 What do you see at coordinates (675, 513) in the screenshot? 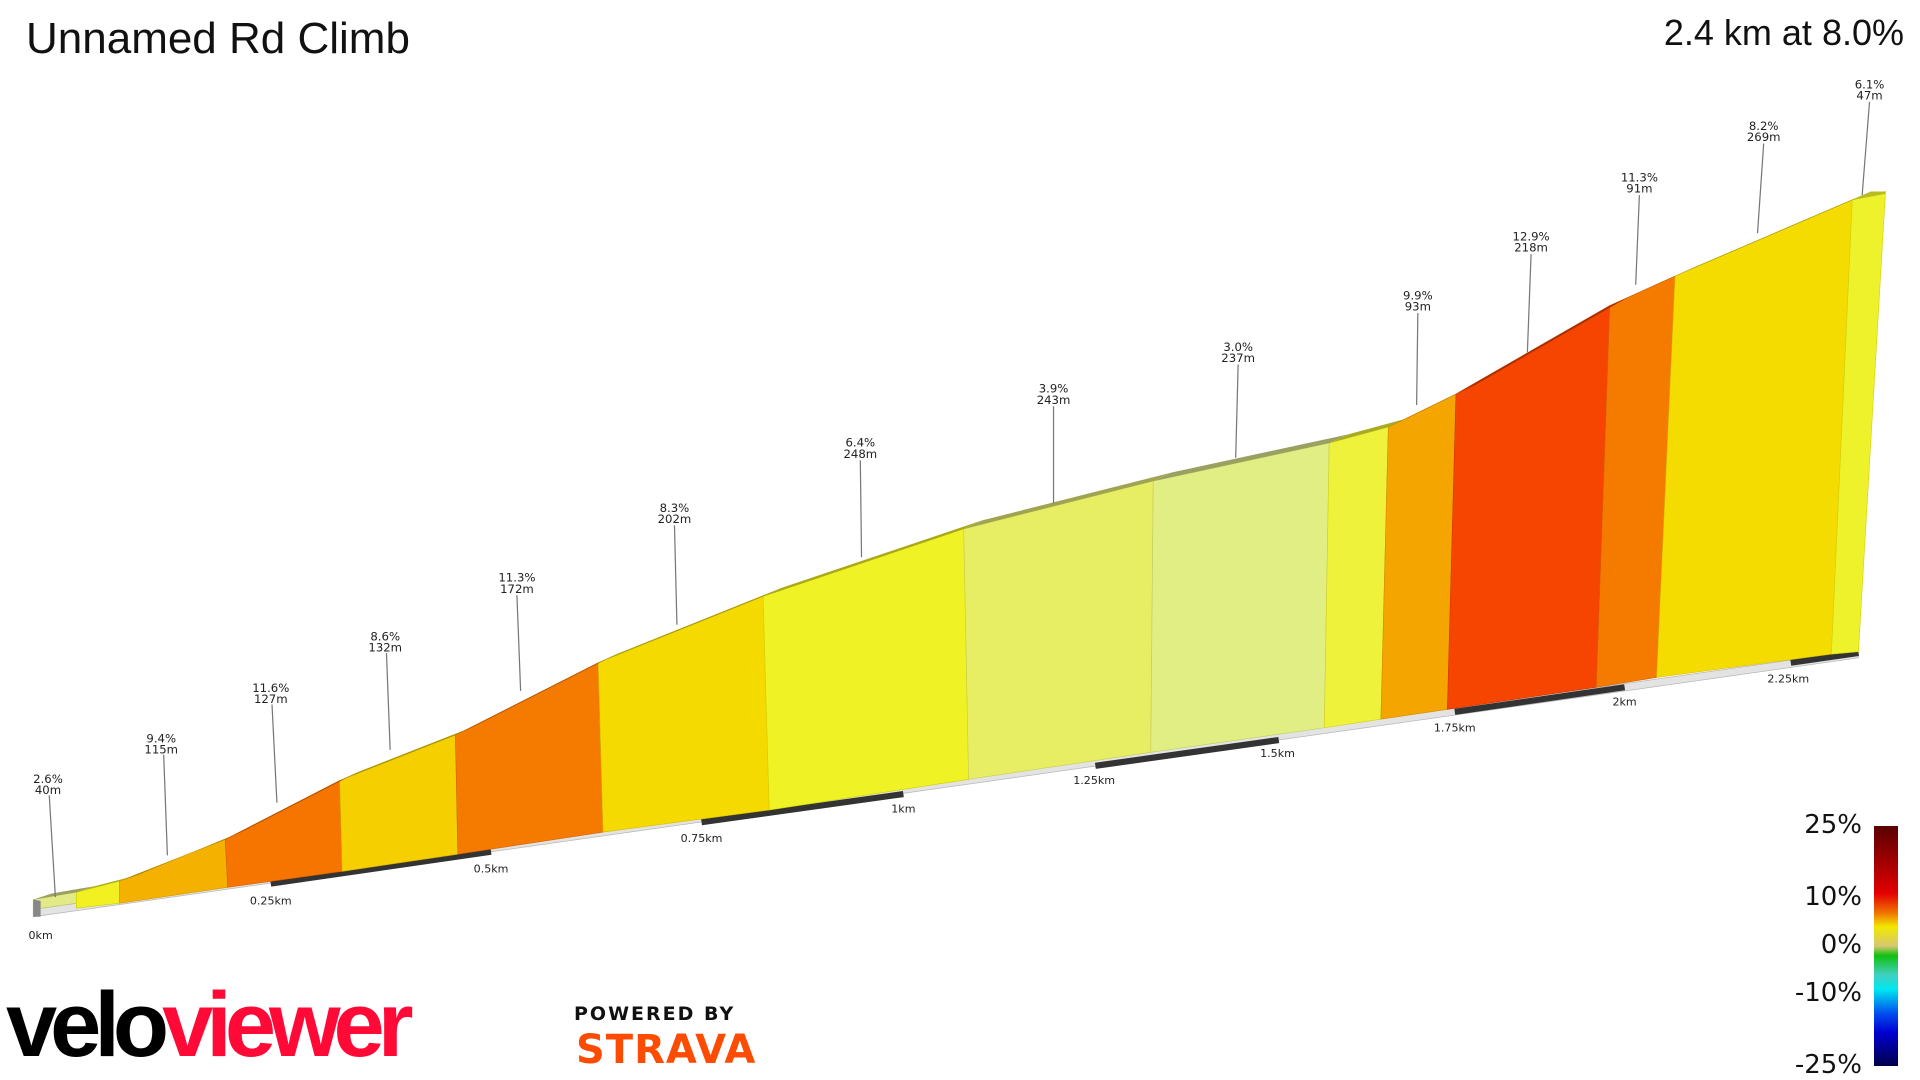
I see `svg-text:8.3%202m: 8.3% 202m` at bounding box center [675, 513].